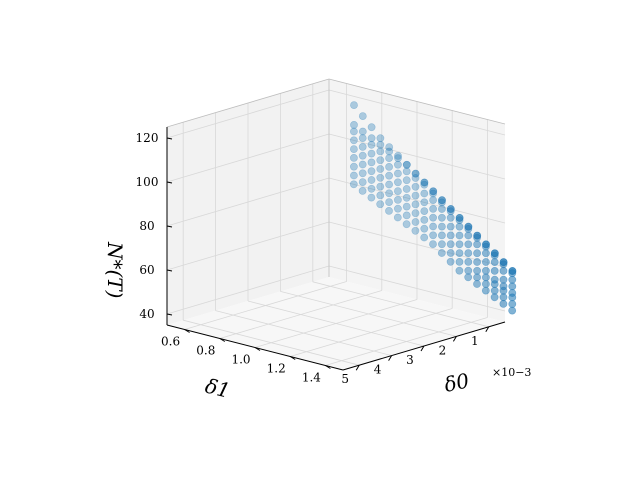 Image resolution: width=640 pixels, height=485 pixels. I want to click on x-tick-label: 5, so click(345, 379).